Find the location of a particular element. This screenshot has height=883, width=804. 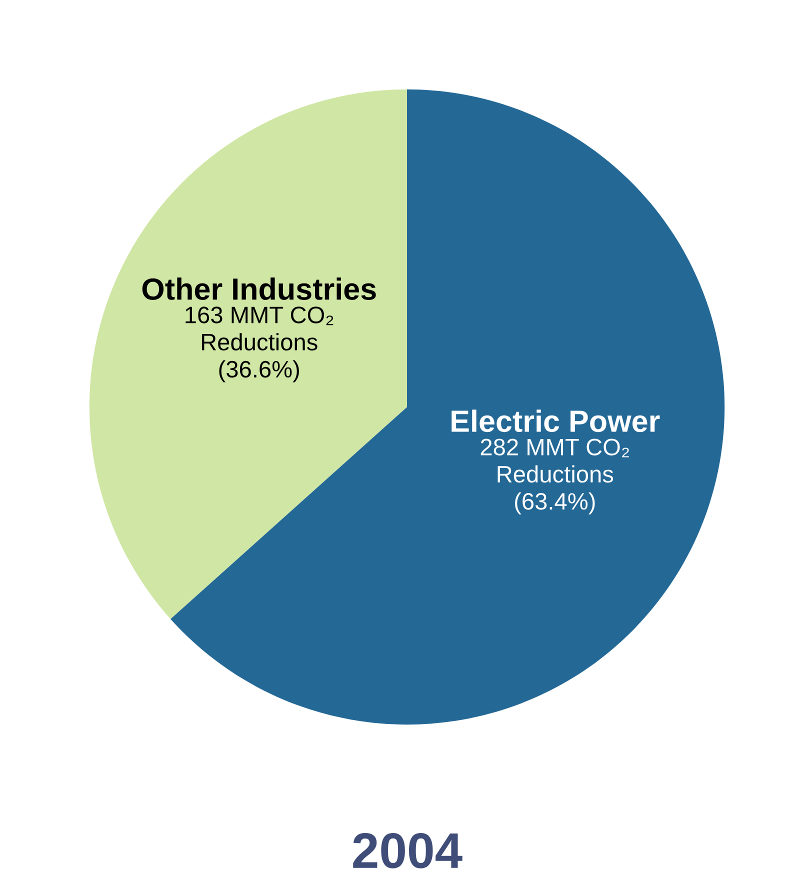

data-label: 163 MMT CO₂ Reductions (36.6%) is located at coordinates (260, 344).